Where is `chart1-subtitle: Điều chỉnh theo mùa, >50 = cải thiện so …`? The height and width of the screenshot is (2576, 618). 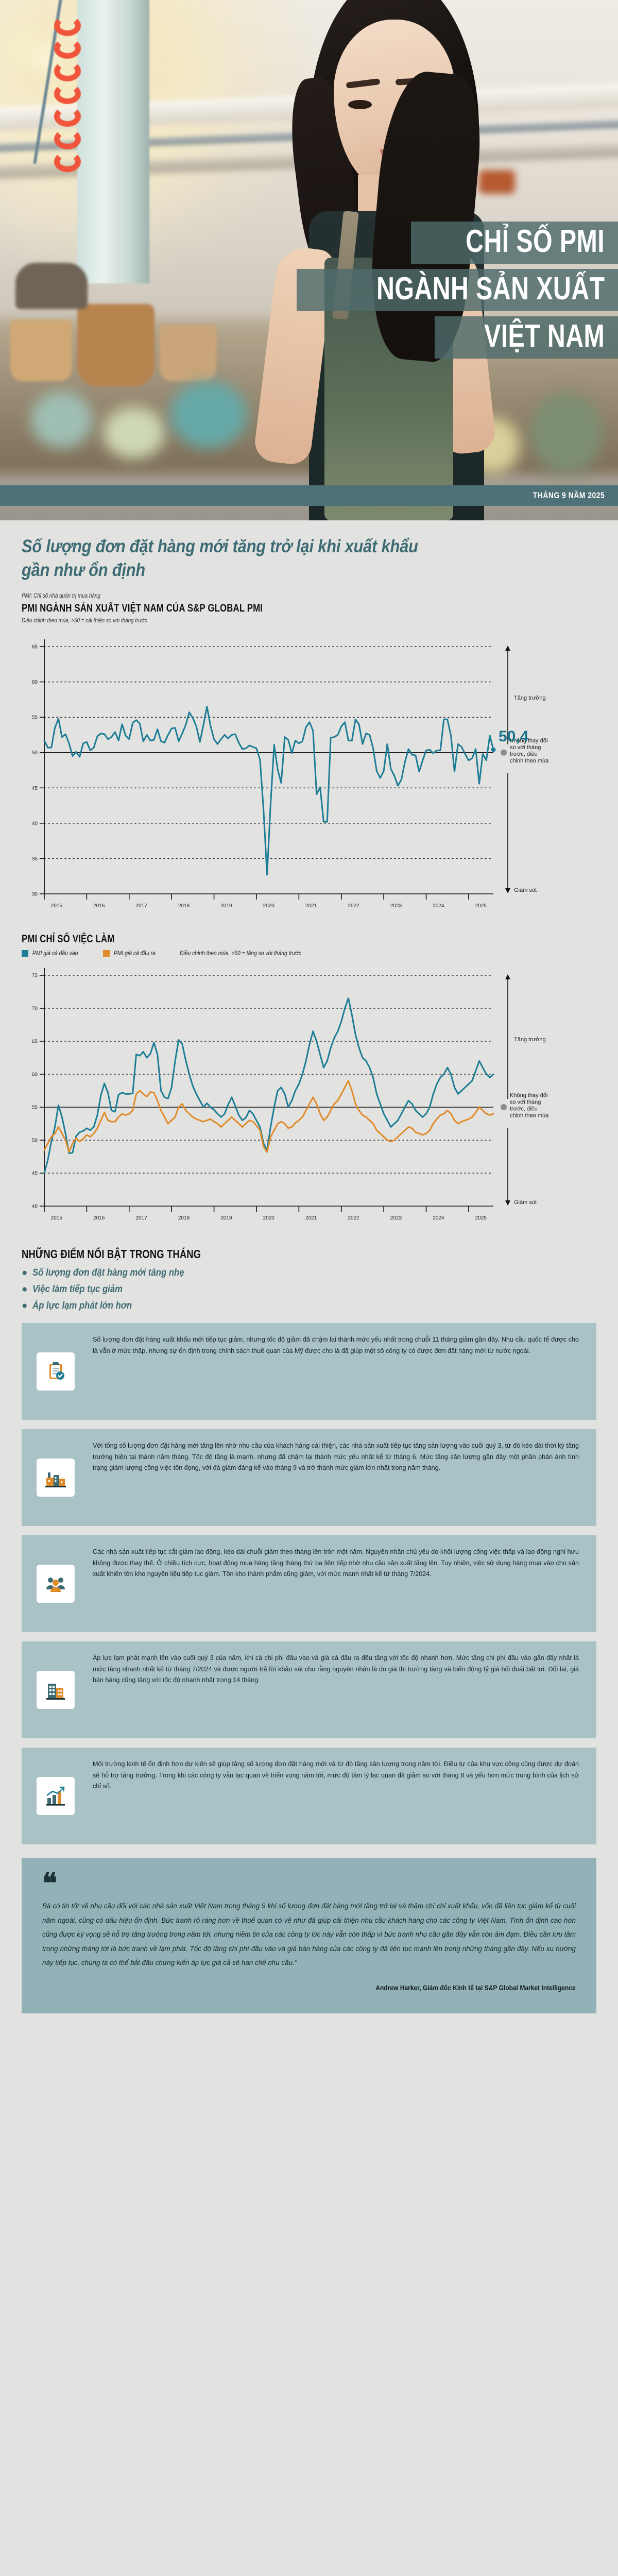 chart1-subtitle: Điều chỉnh theo mùa, >50 = cải thiện so … is located at coordinates (84, 621).